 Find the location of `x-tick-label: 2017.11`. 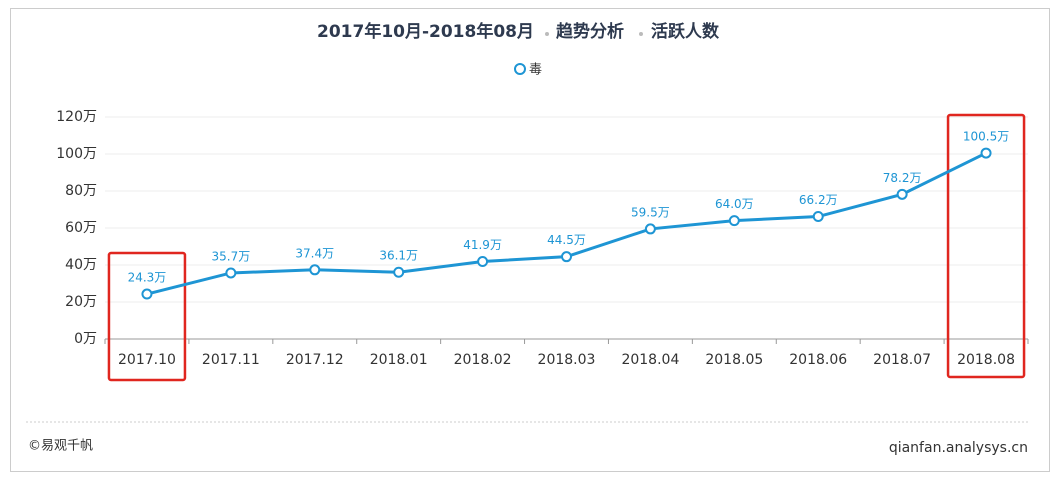

x-tick-label: 2017.11 is located at coordinates (231, 360).